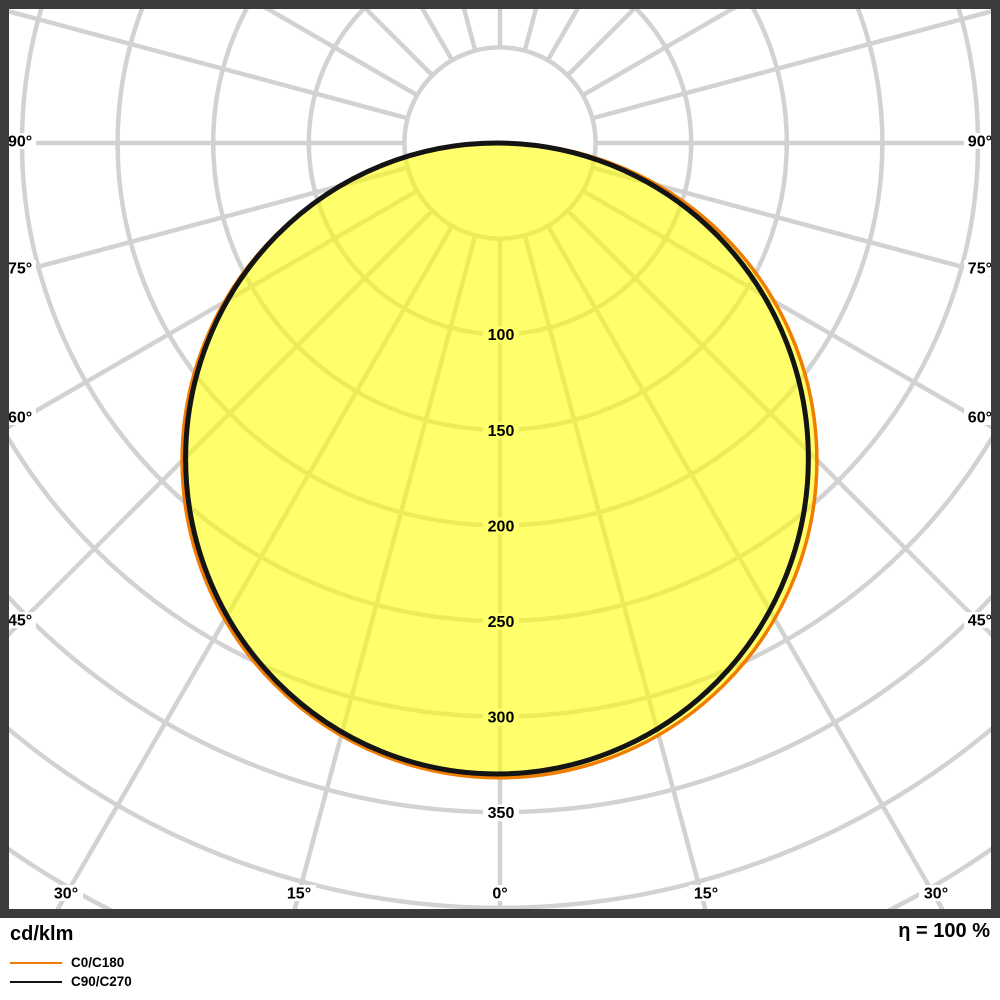  I want to click on unit-label: cd/klm, so click(42, 934).